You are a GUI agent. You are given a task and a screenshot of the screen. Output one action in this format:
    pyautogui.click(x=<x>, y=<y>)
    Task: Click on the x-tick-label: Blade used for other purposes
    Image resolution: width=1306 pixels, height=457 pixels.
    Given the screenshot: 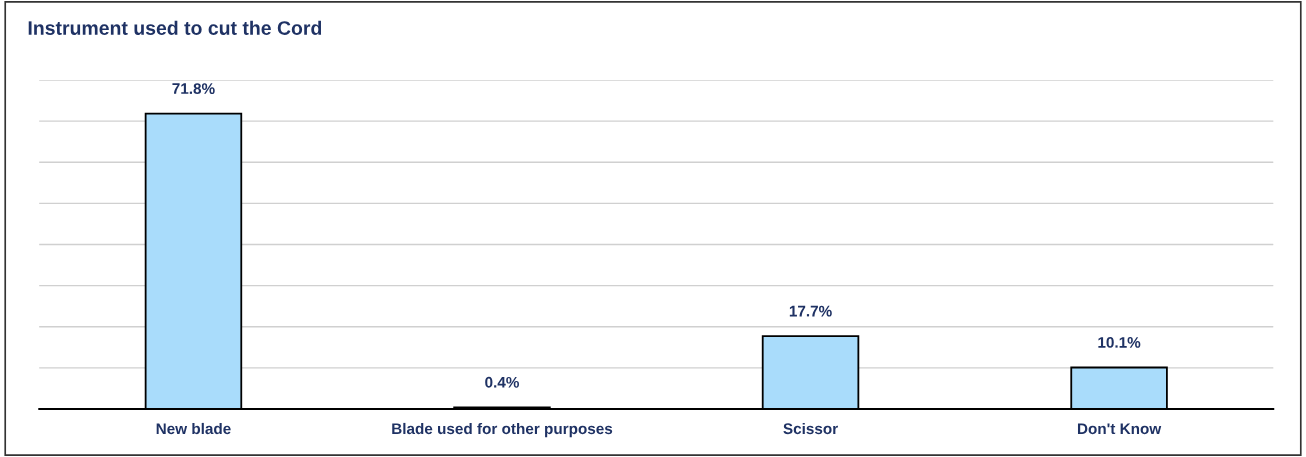 What is the action you would take?
    pyautogui.click(x=502, y=430)
    